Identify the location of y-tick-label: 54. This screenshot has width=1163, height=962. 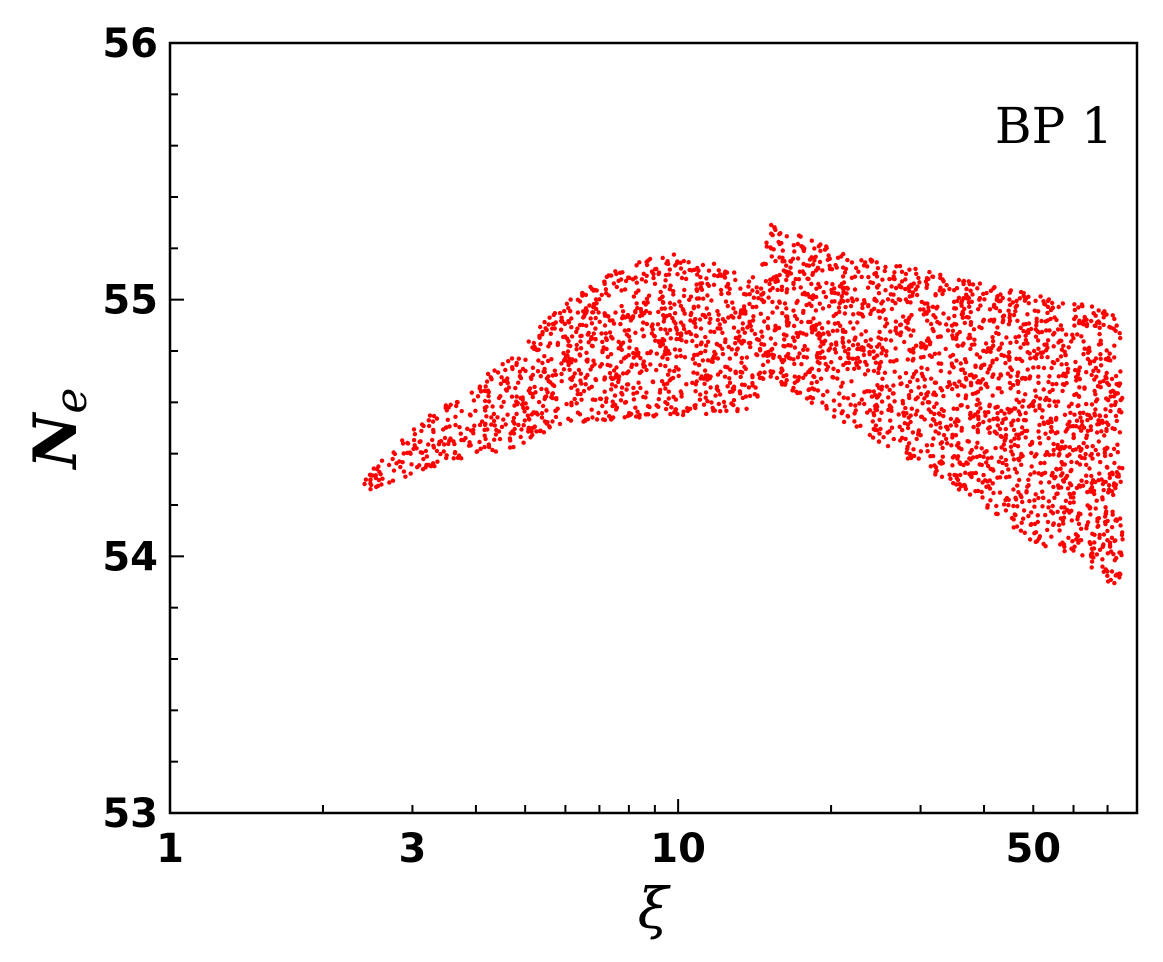
(130, 557).